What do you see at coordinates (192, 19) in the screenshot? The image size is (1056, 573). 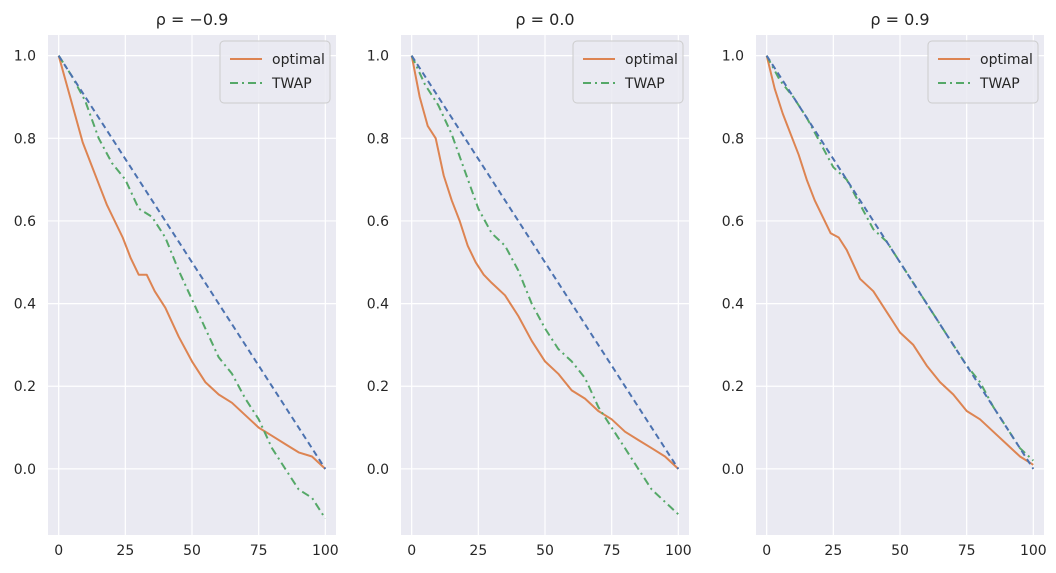 I see `subplot-title: ρ = −0.9` at bounding box center [192, 19].